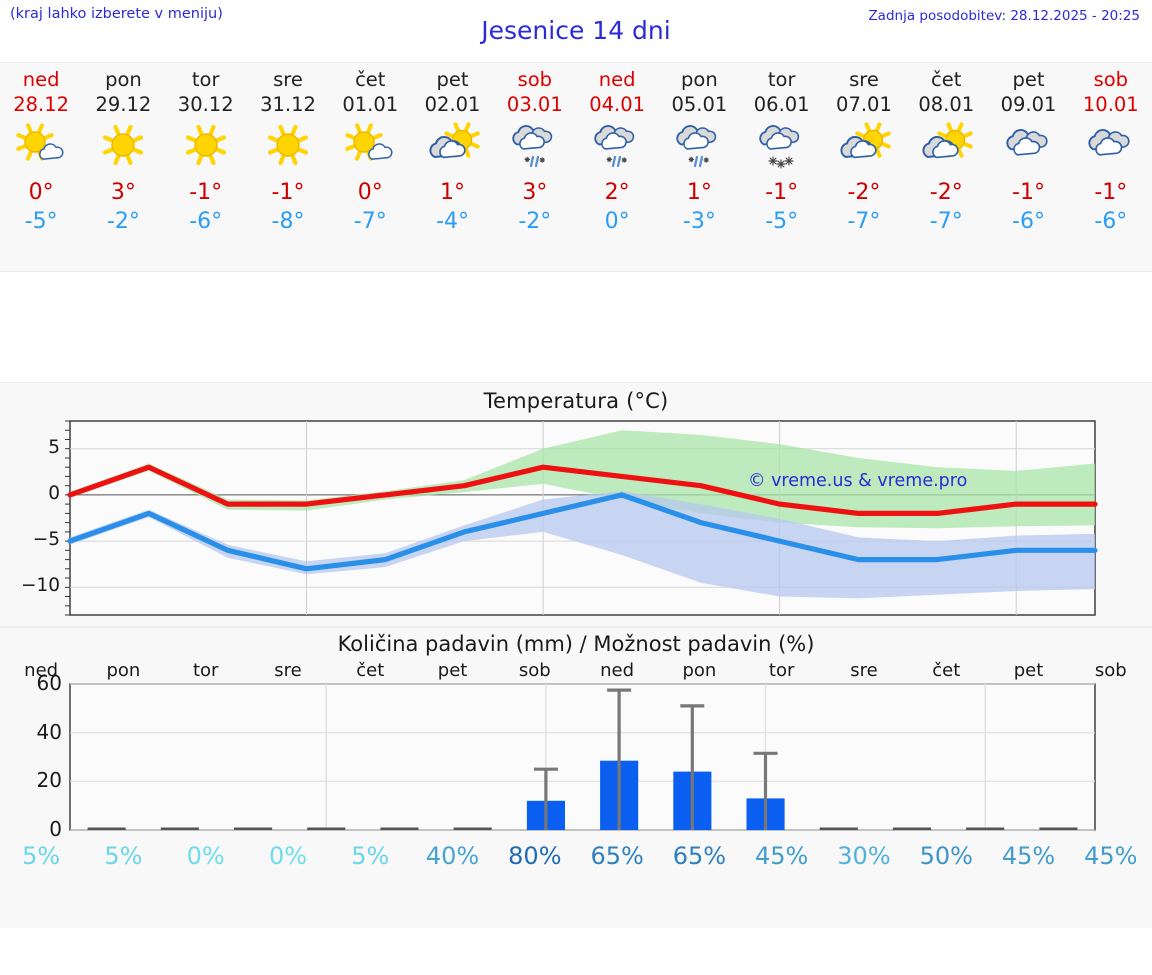 This screenshot has height=975, width=1152. I want to click on day-column: čet 01.01 0° -7°, so click(370, 167).